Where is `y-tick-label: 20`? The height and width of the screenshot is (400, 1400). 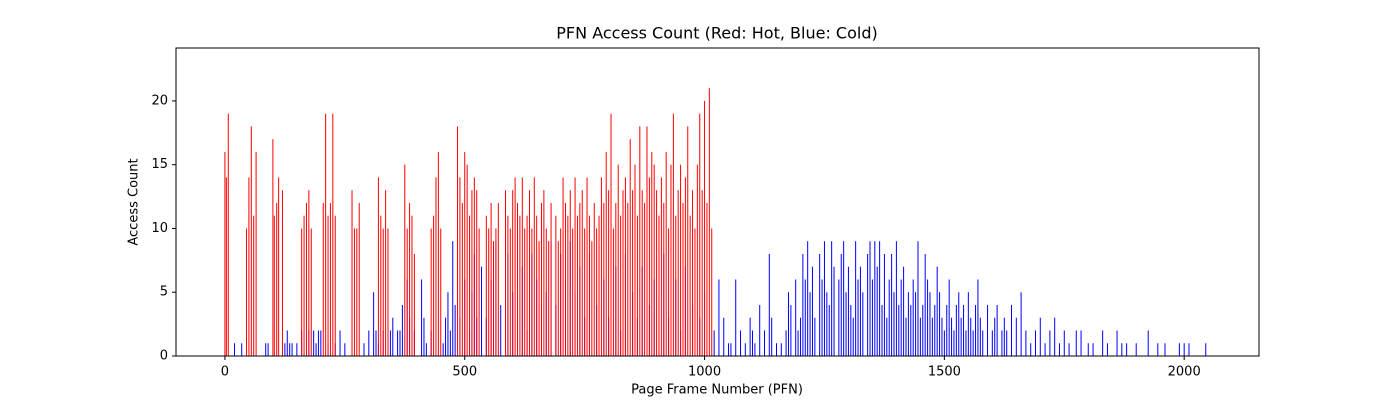 y-tick-label: 20 is located at coordinates (159, 100).